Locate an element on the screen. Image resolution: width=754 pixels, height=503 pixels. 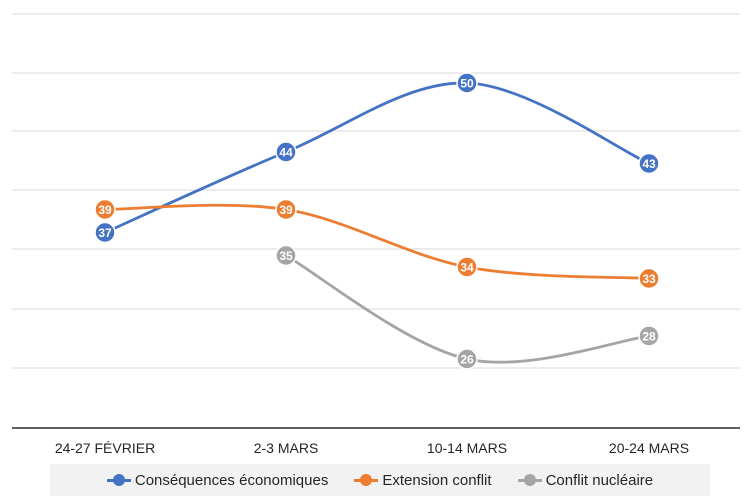
x-tick-label: 2-3 MARS is located at coordinates (286, 448).